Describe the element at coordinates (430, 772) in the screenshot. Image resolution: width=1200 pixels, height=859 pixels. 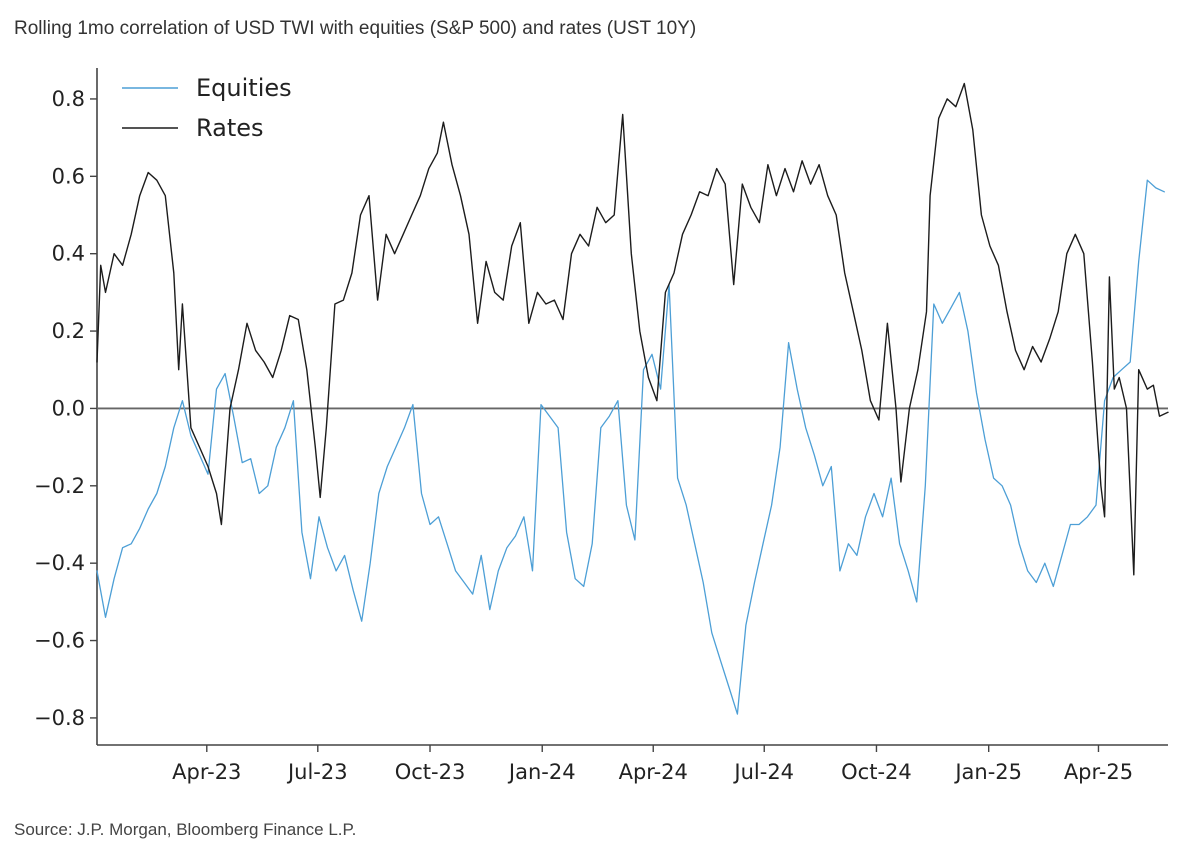
I see `x-tick-label: Oct-23` at that location.